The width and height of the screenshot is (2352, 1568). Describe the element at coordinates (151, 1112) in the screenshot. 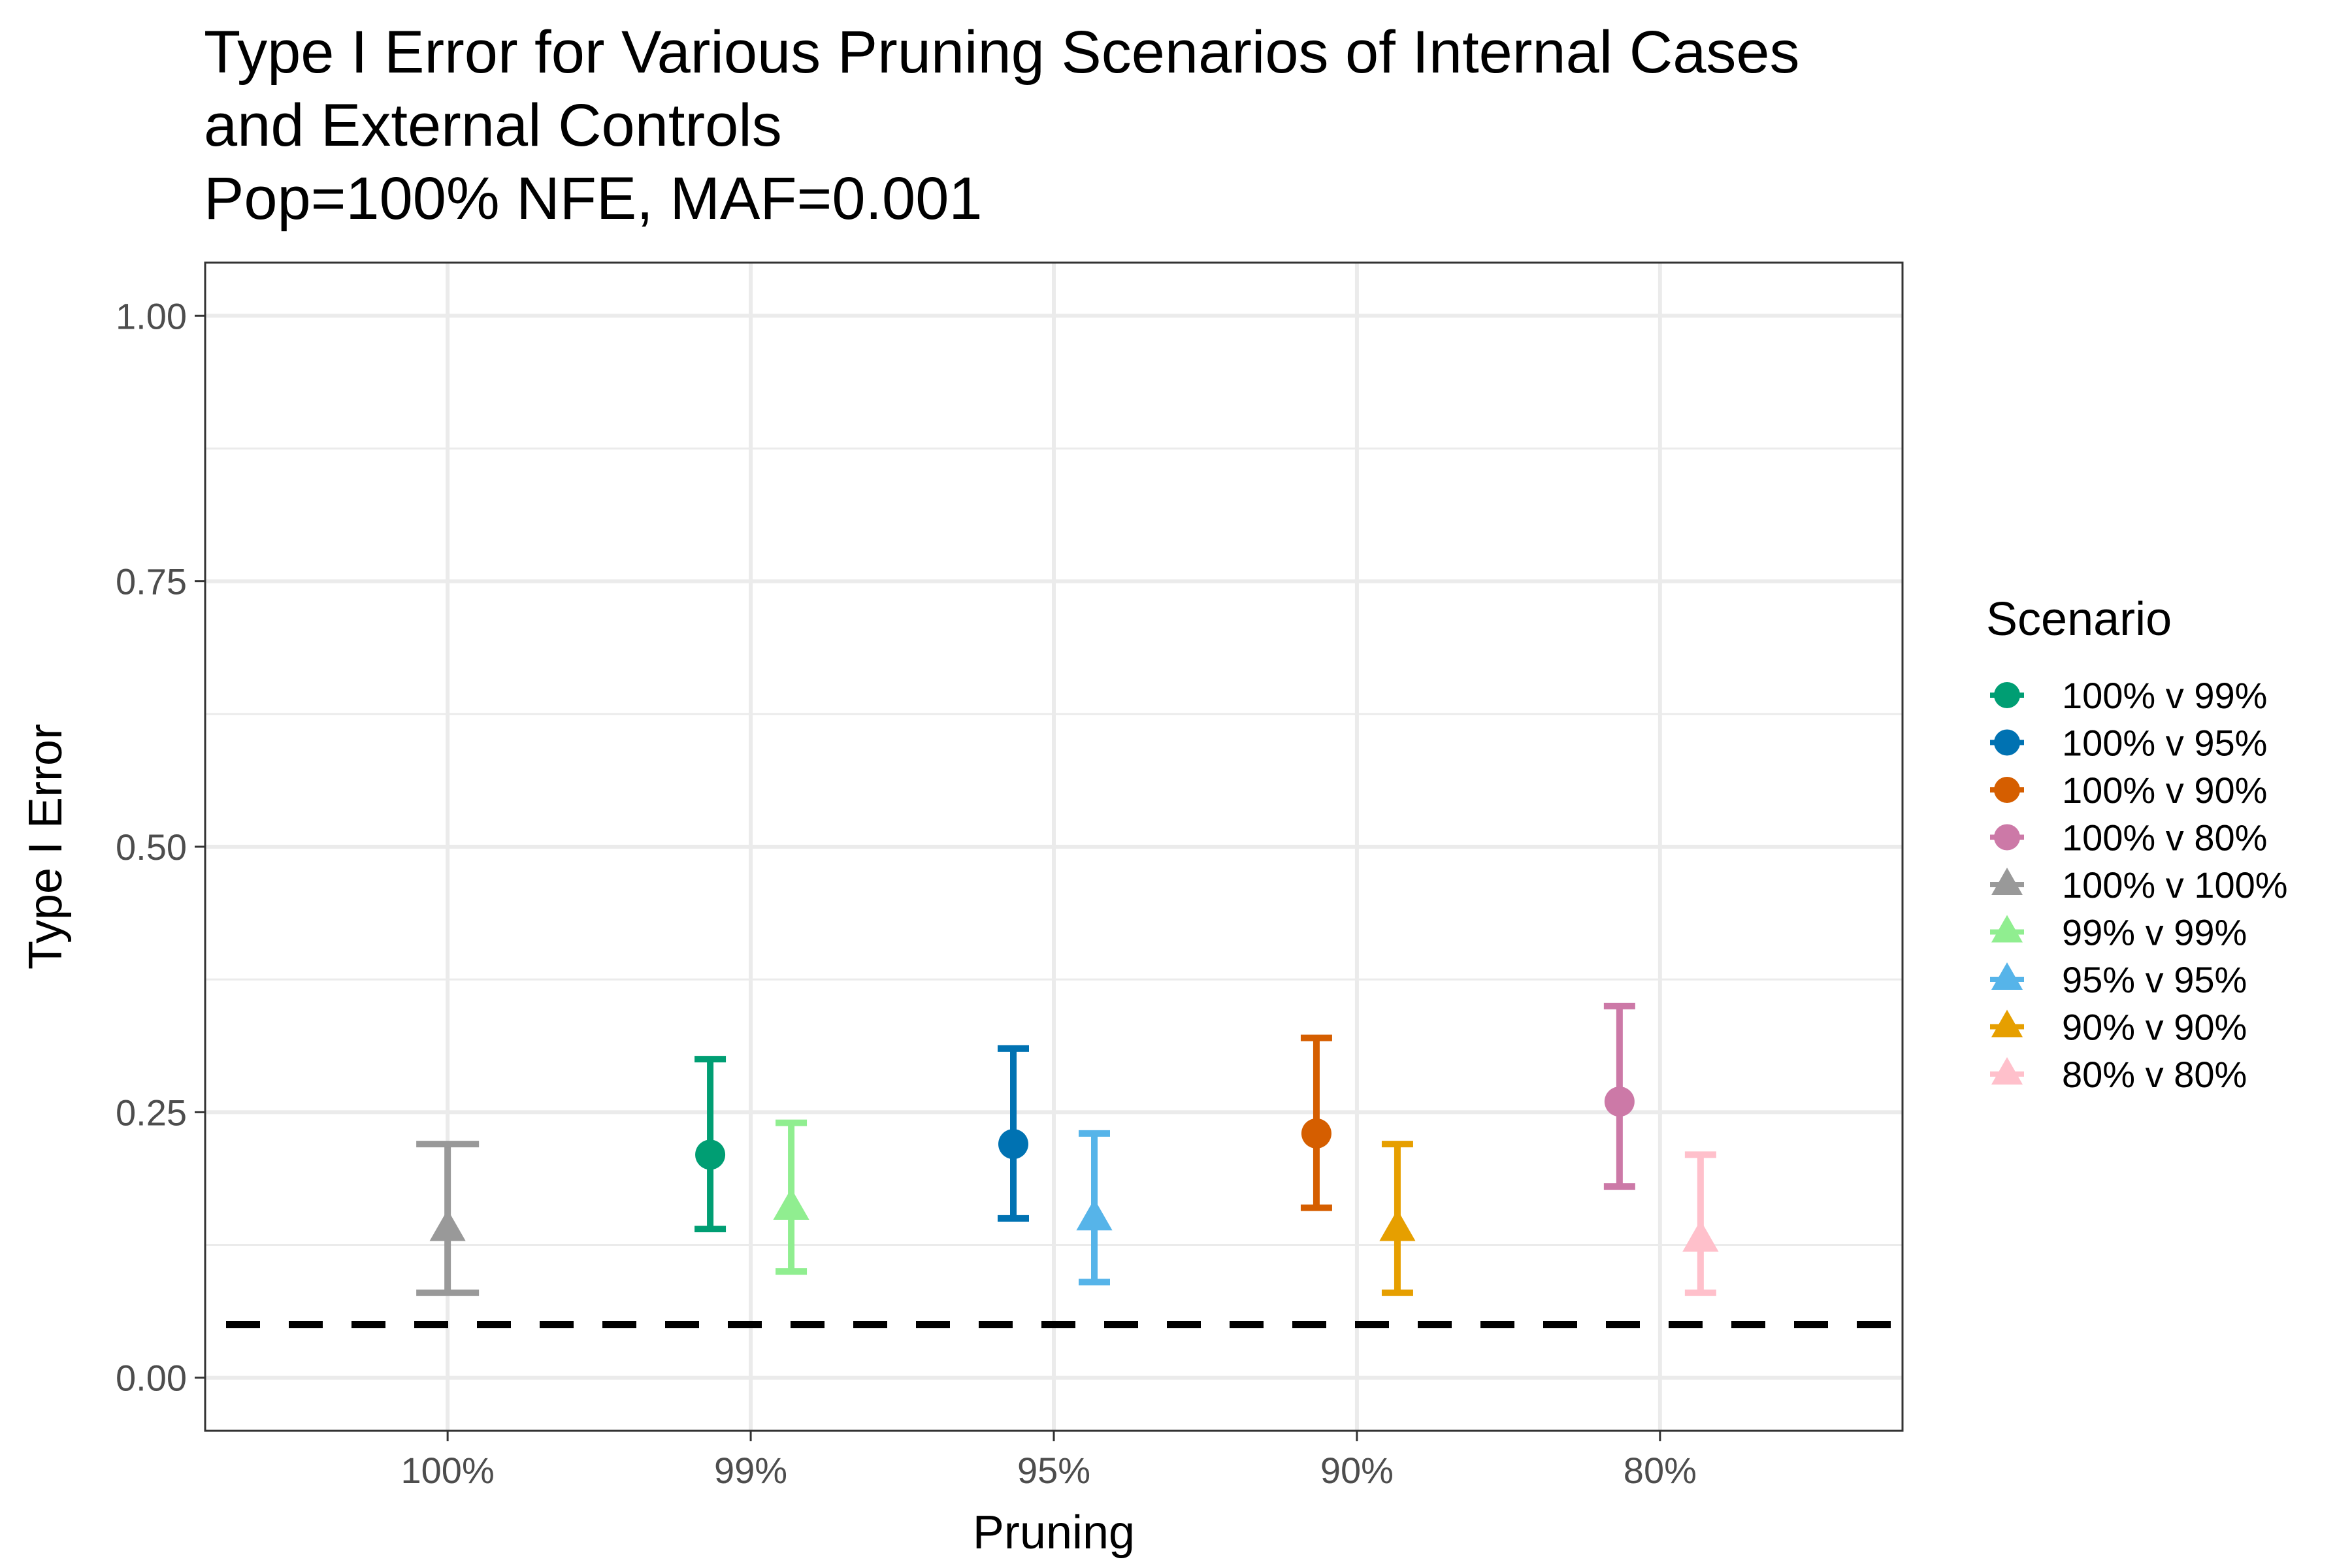

I see `y-tick-label: 0.25` at that location.